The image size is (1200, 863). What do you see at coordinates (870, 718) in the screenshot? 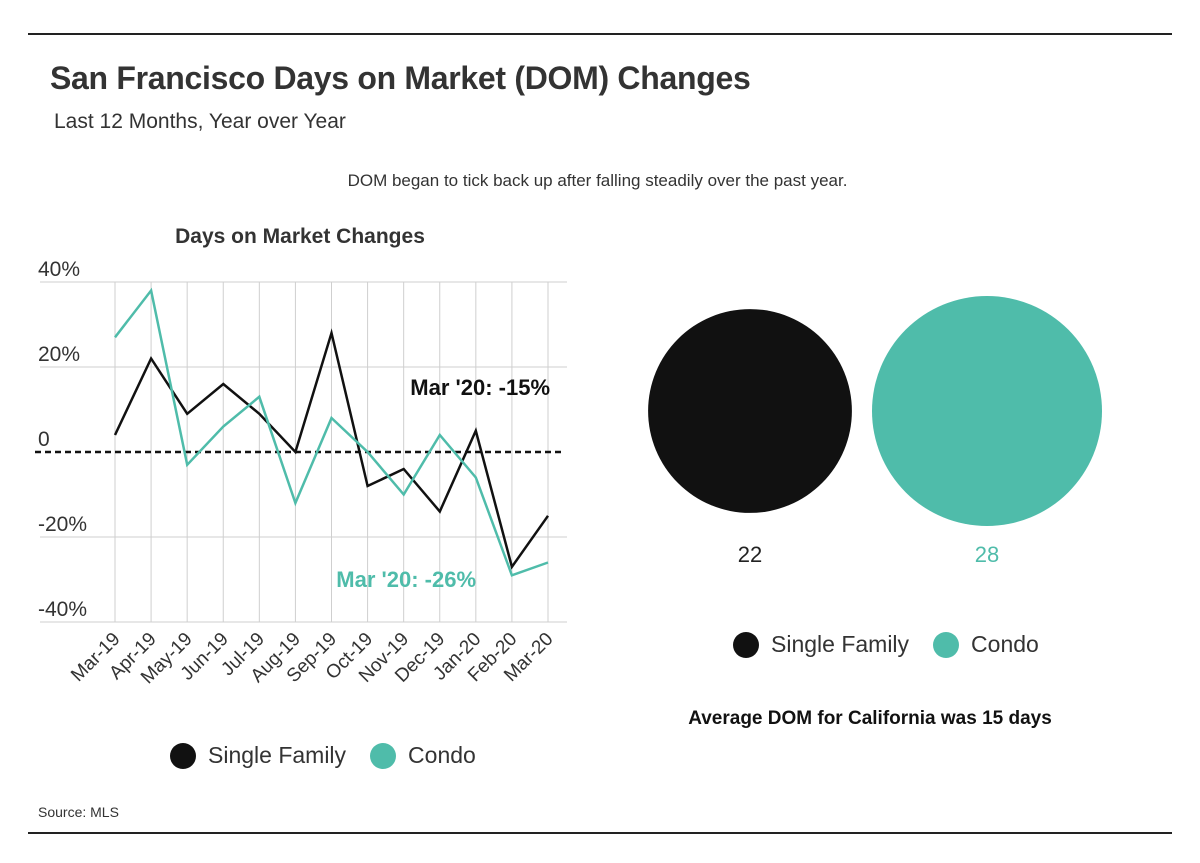
I see `bubble-chart-caption: Average DOM for California was 15 days` at bounding box center [870, 718].